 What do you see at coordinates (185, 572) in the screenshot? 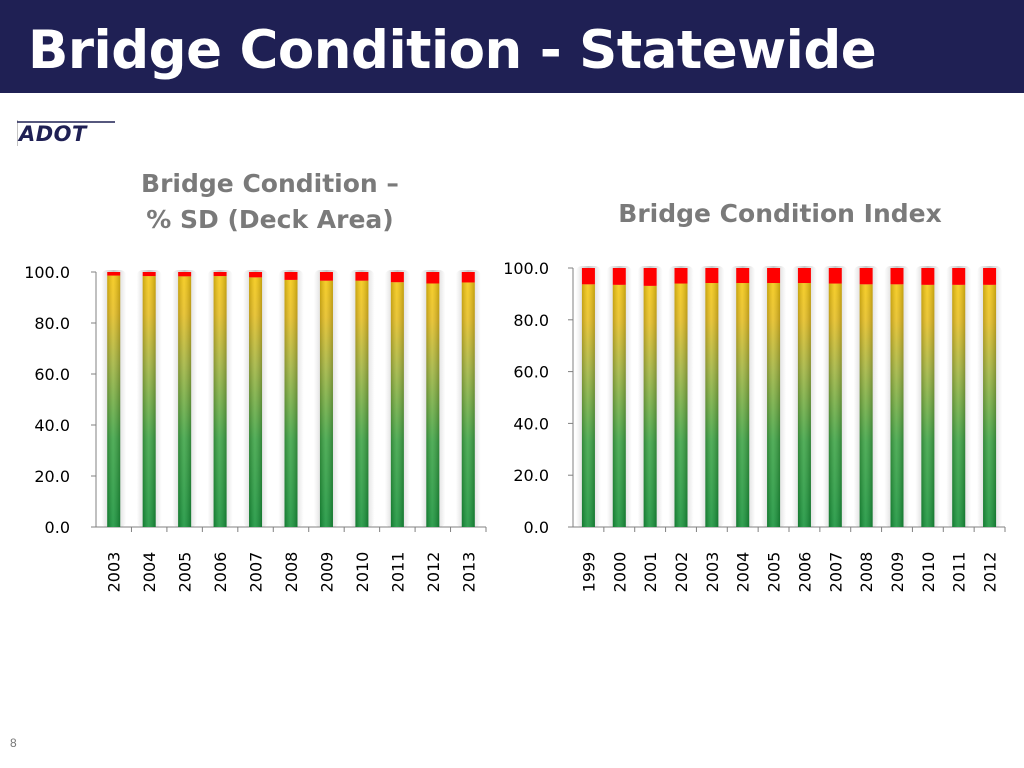
I see `sd-xtick-label: 2005` at bounding box center [185, 572].